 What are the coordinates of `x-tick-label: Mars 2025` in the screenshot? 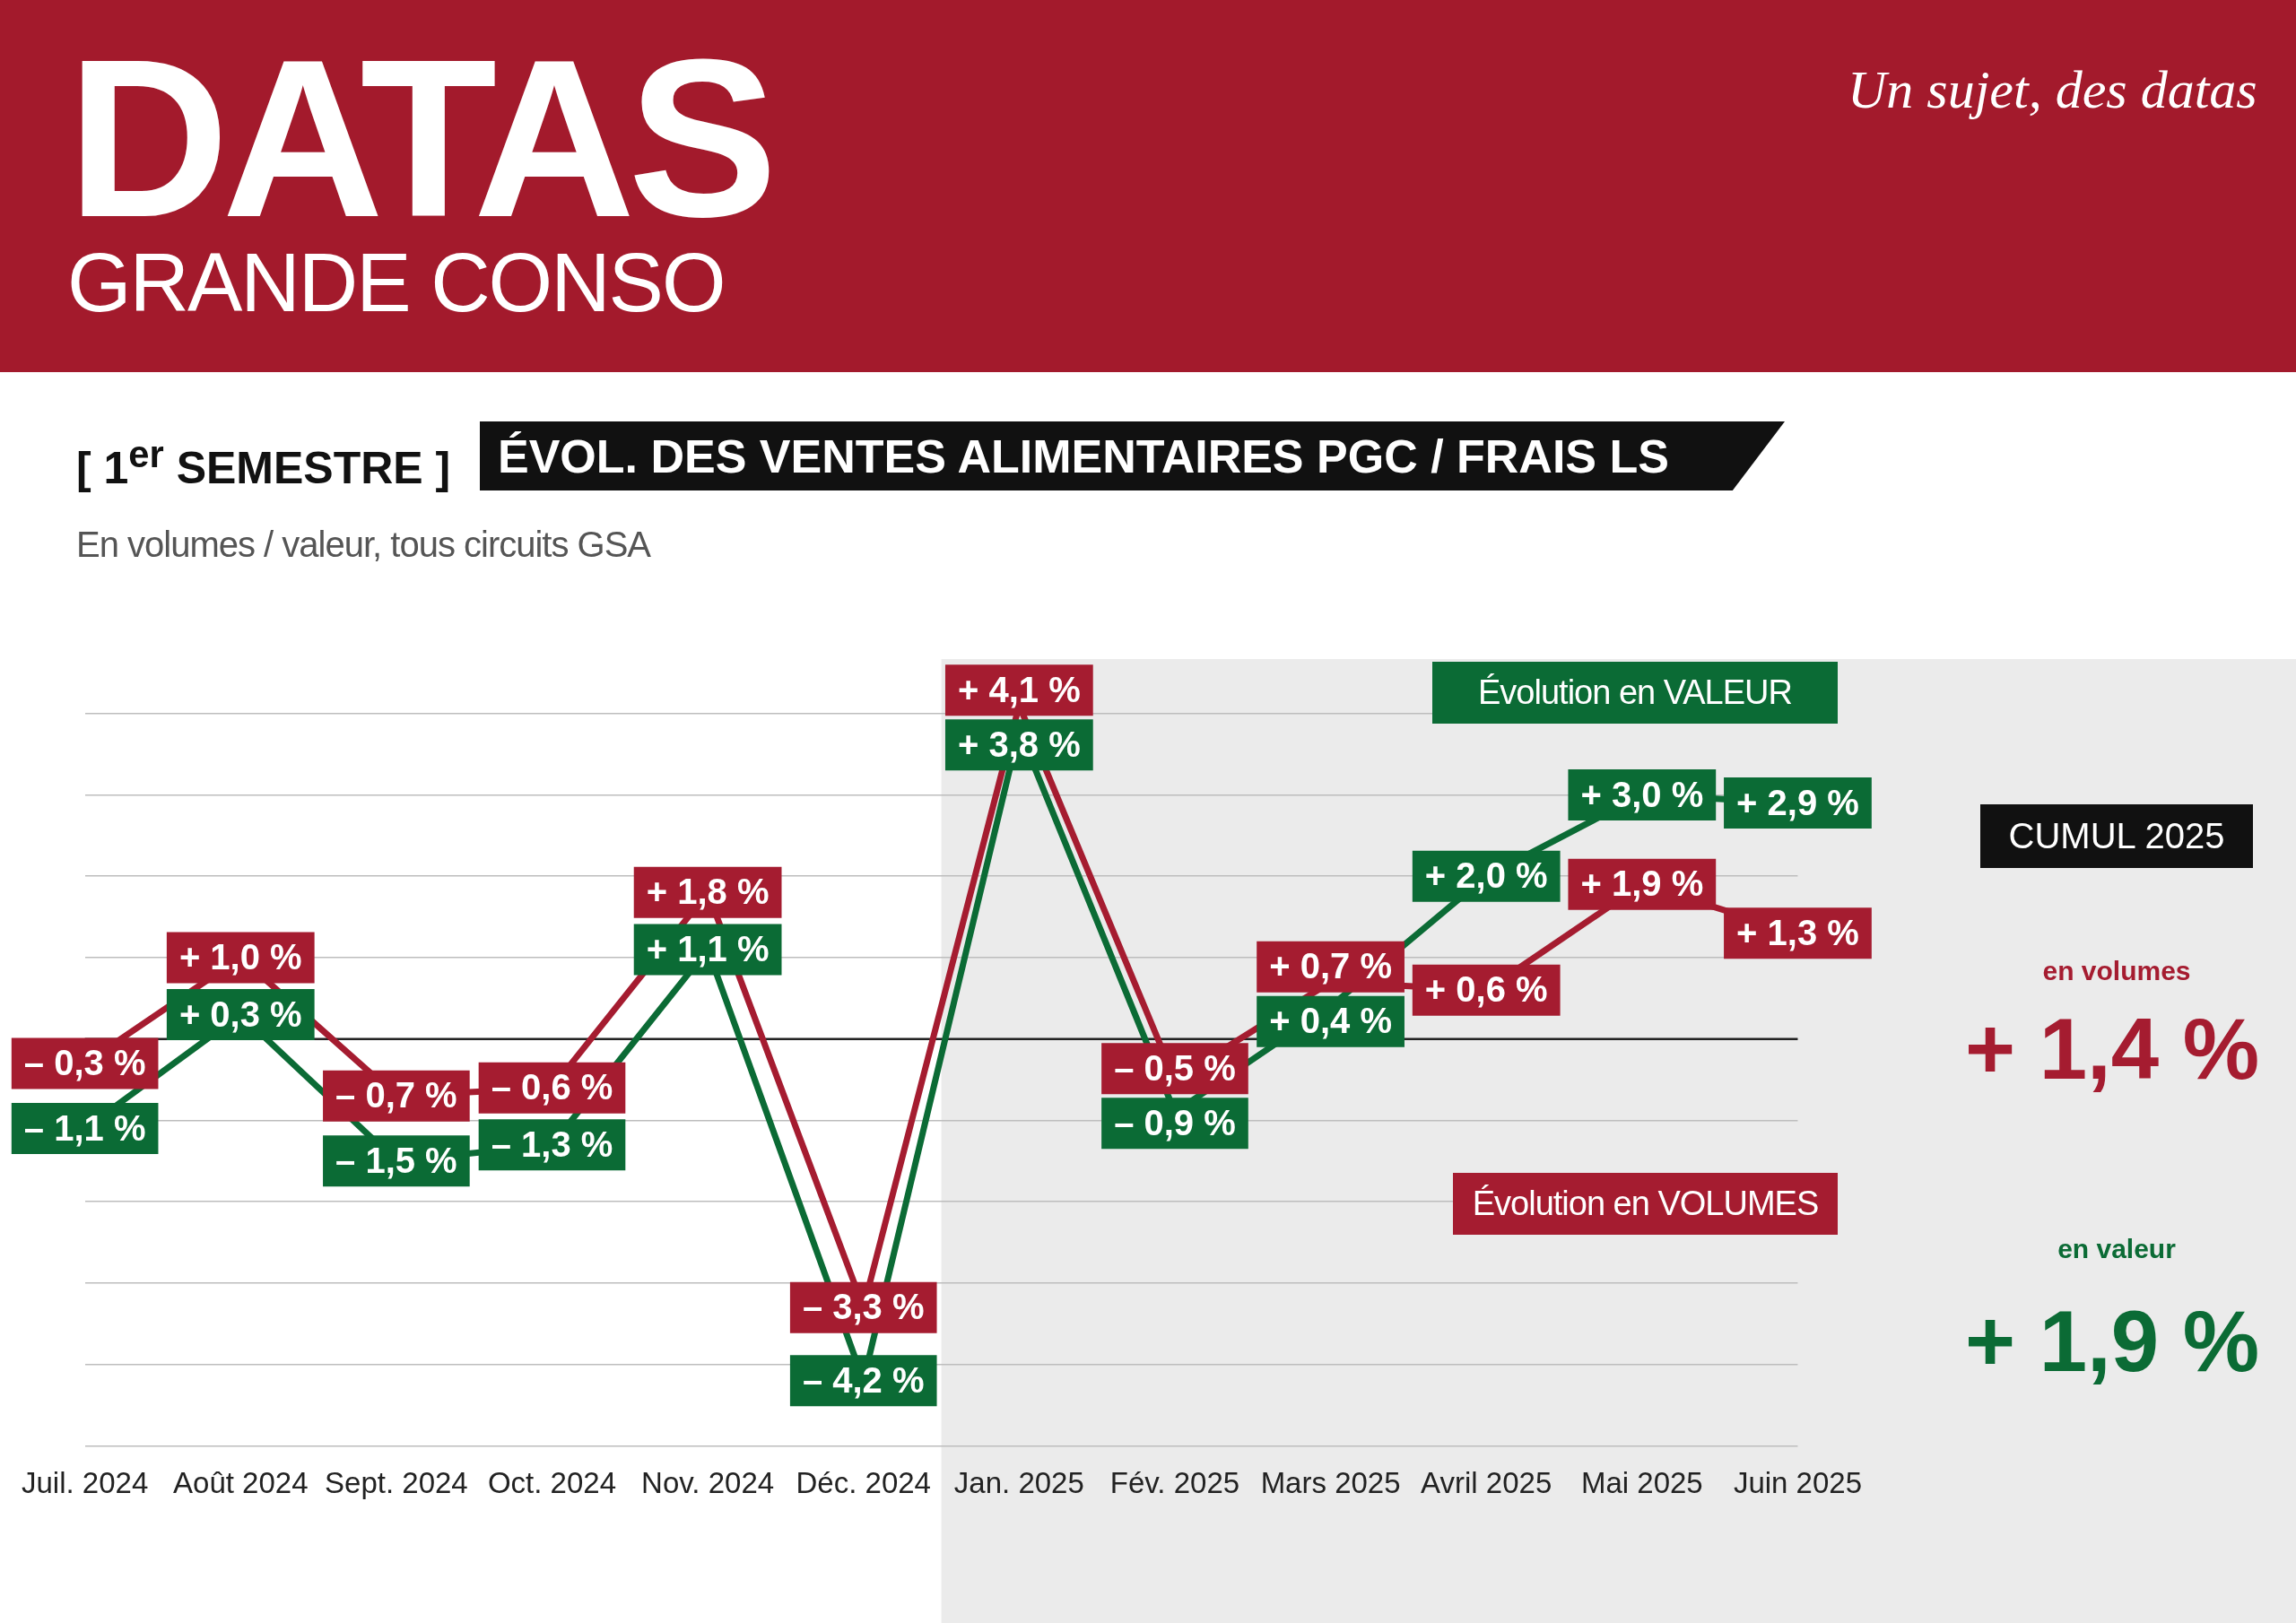 It's located at (1330, 1483).